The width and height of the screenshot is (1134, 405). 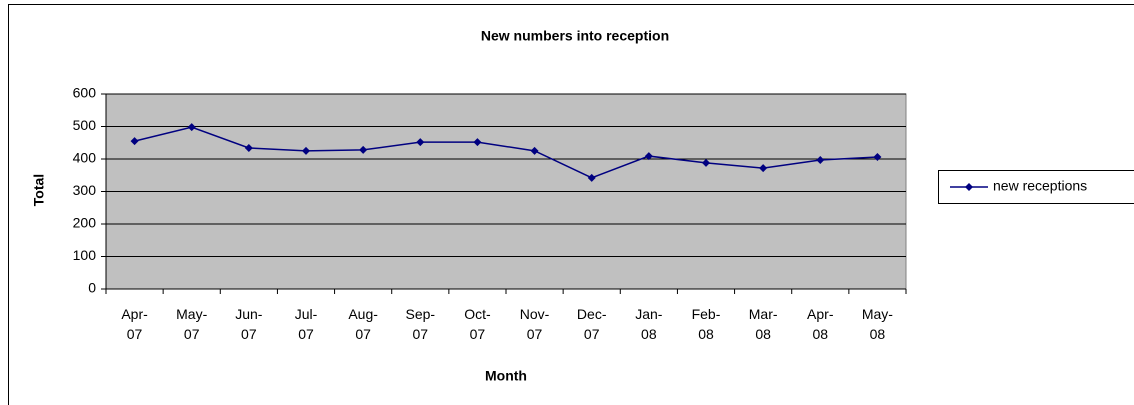 I want to click on x-tick-label: Apr-07, so click(x=134, y=324).